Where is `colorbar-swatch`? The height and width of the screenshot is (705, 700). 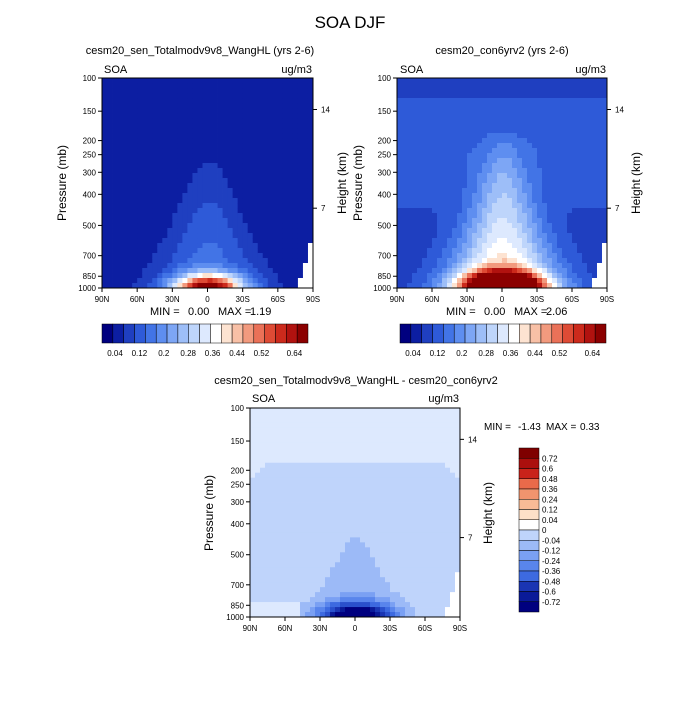
colorbar-swatch is located at coordinates (118, 333).